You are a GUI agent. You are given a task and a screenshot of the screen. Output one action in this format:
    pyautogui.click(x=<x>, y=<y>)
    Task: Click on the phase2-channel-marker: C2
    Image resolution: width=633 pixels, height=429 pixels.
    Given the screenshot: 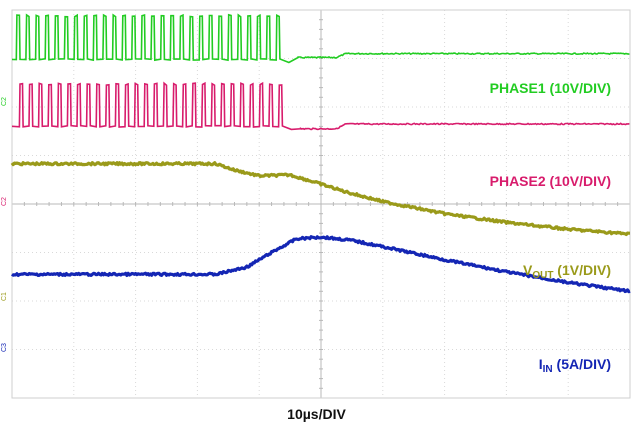 What is the action you would take?
    pyautogui.click(x=4, y=201)
    